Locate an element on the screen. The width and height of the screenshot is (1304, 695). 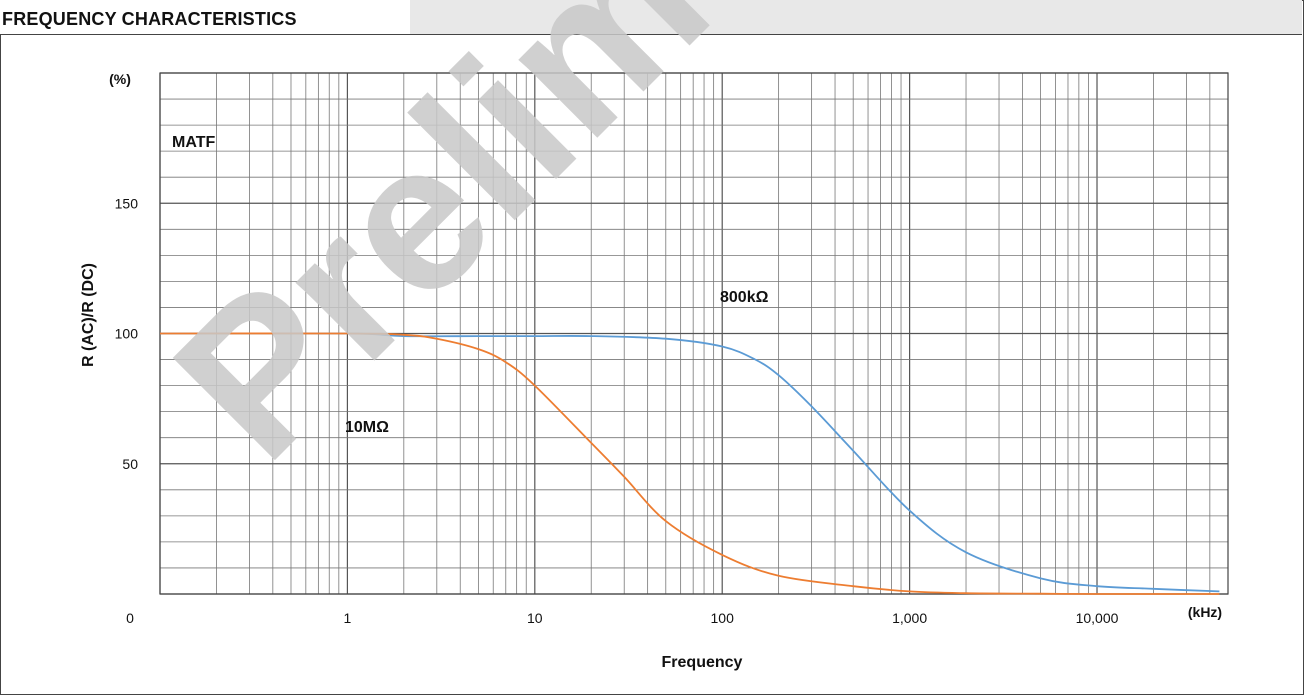
y-unit-label: (%) is located at coordinates (120, 79).